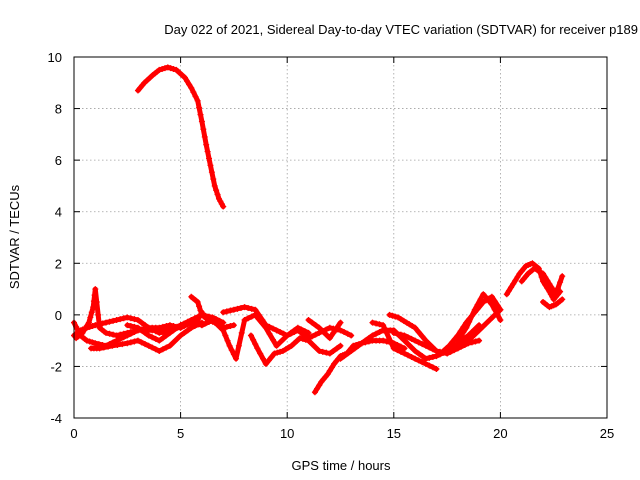 The height and width of the screenshot is (480, 640). What do you see at coordinates (73, 433) in the screenshot?
I see `x-tick-label: 0` at bounding box center [73, 433].